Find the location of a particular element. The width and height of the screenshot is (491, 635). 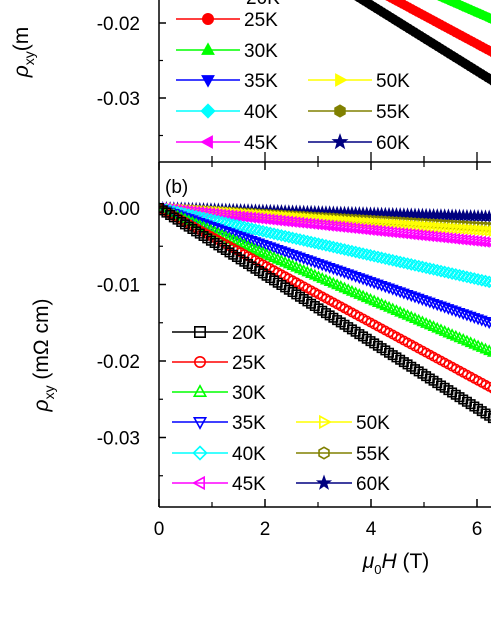

panel-b-legend-item-30k: 30K is located at coordinates (219, 393).